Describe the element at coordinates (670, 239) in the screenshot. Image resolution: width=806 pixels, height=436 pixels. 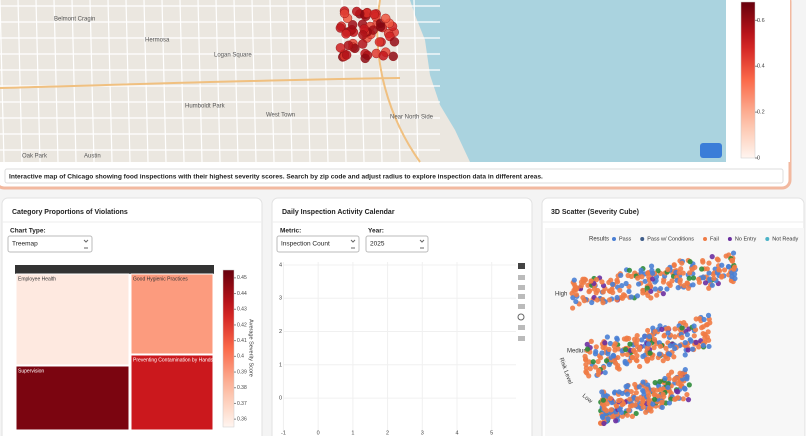
I see `legend-label: Pass w/ Conditions` at that location.